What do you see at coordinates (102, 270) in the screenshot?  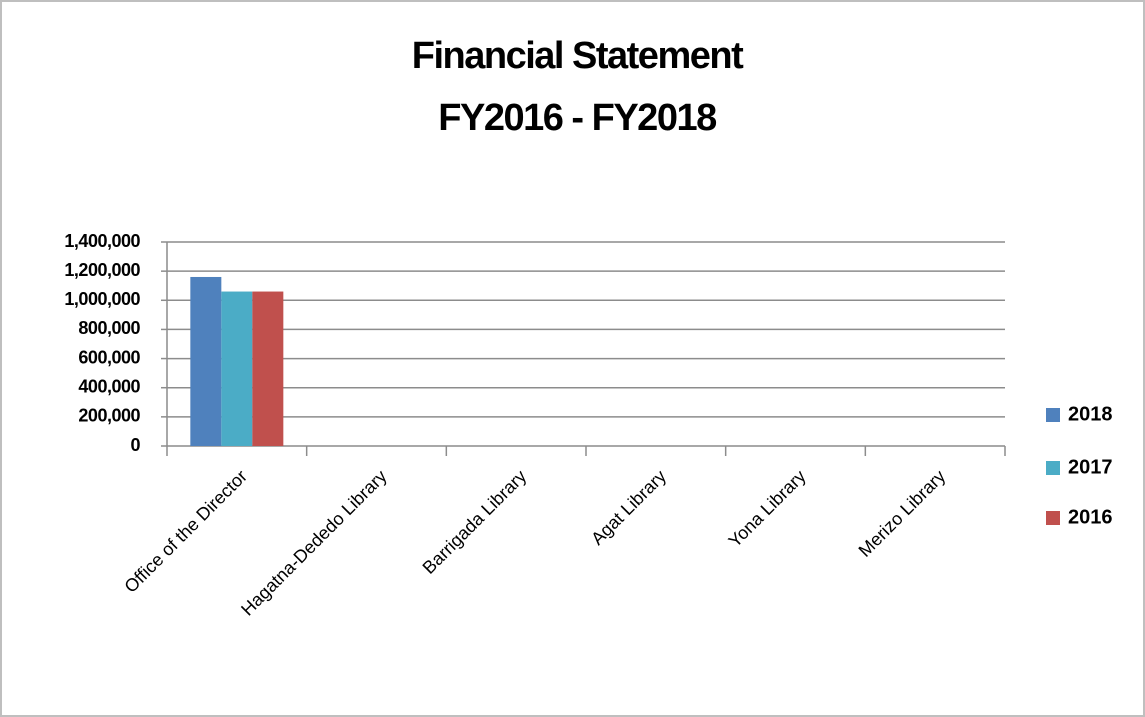 I see `y-tick-label: 1,200,000` at bounding box center [102, 270].